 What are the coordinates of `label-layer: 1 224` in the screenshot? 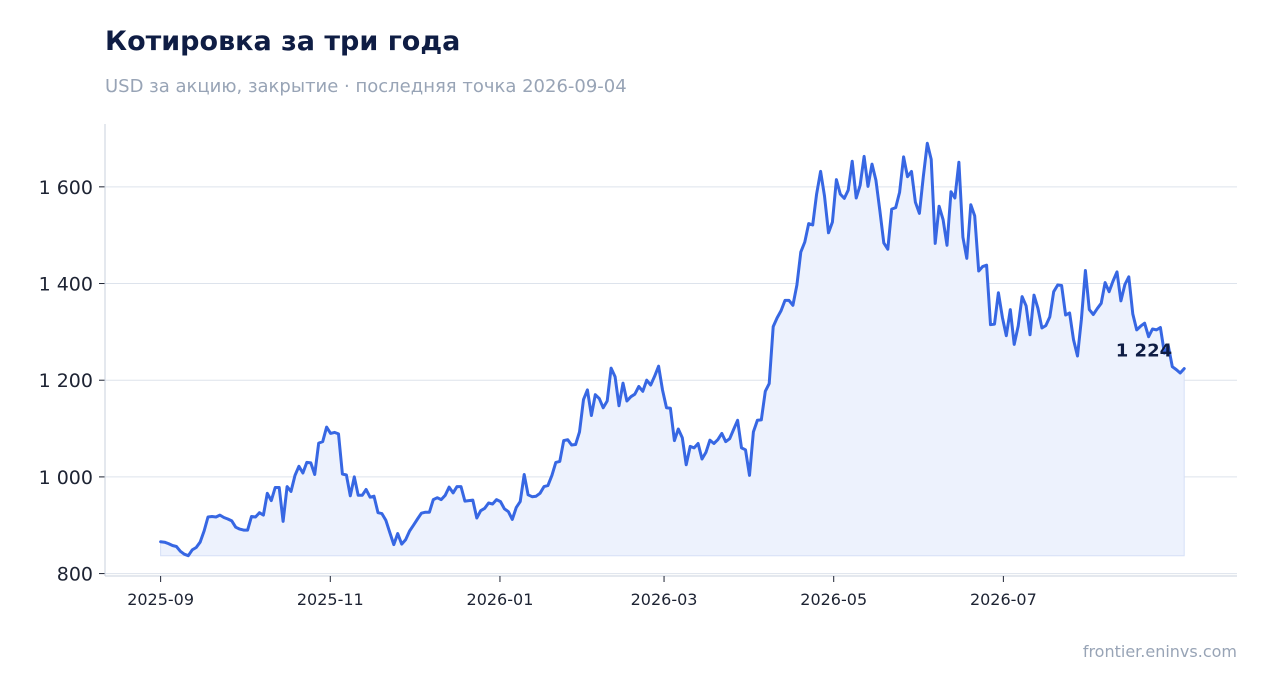 It's located at (1144, 351).